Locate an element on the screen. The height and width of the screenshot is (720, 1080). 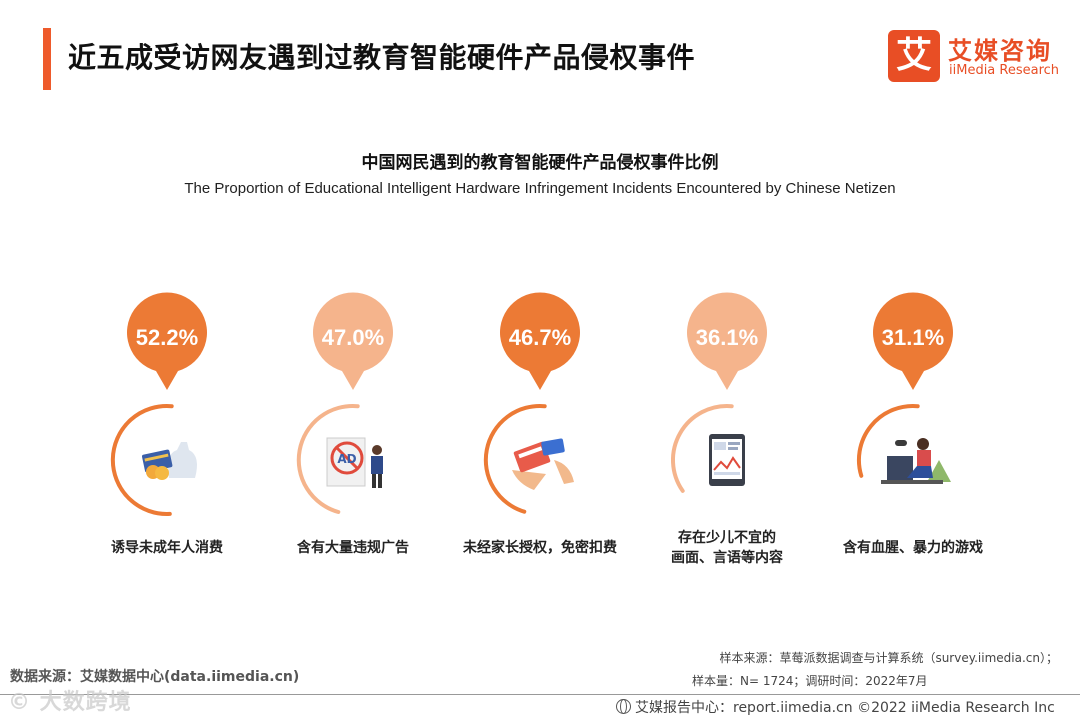
chart-item: 46.7% 未经家长授权，免密扣费 is located at coordinates (540, 424).